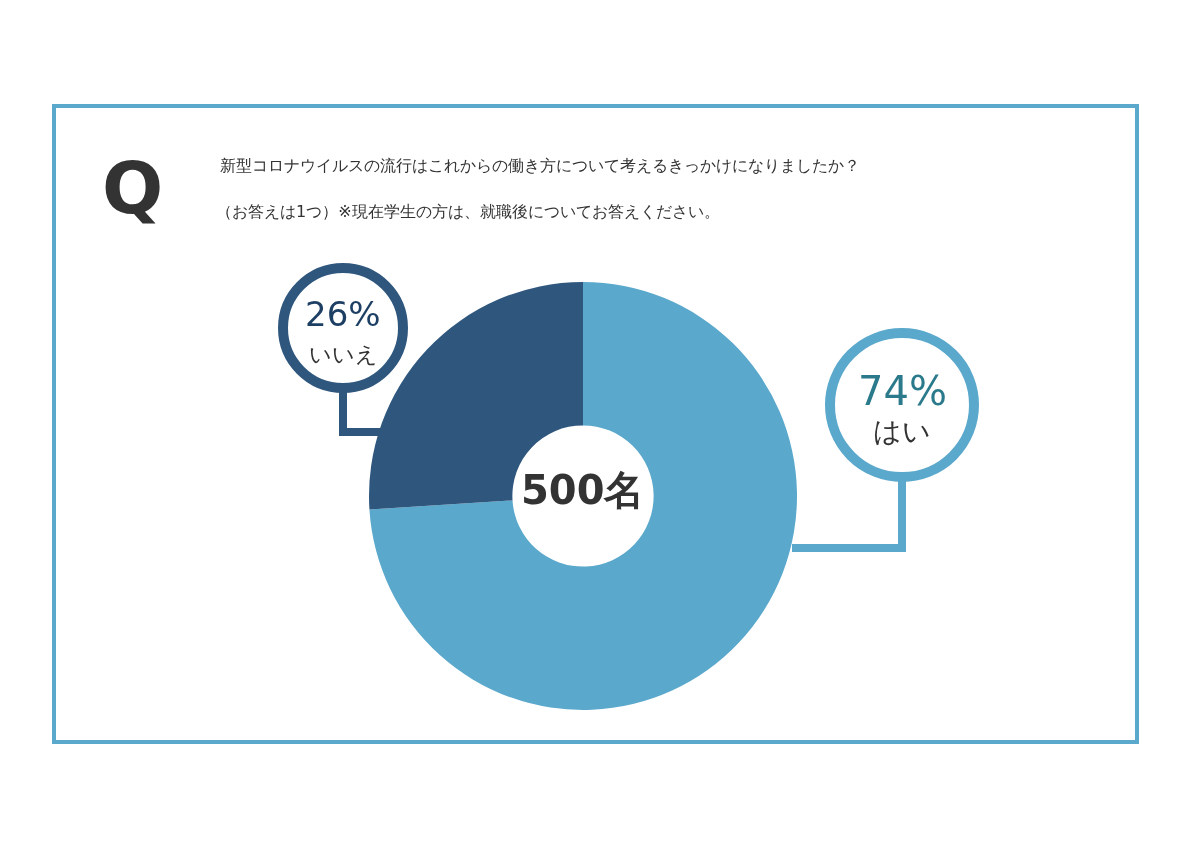 Image resolution: width=1191 pixels, height=842 pixels. Describe the element at coordinates (902, 431) in the screenshot. I see `slice-label: はい` at that location.